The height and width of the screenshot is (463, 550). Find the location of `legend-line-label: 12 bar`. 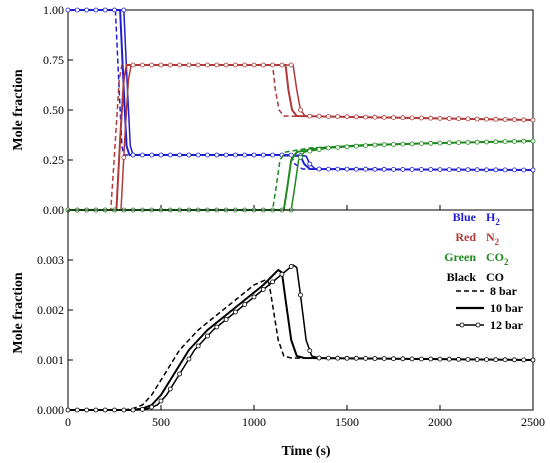

legend-line-label: 12 bar is located at coordinates (507, 325).